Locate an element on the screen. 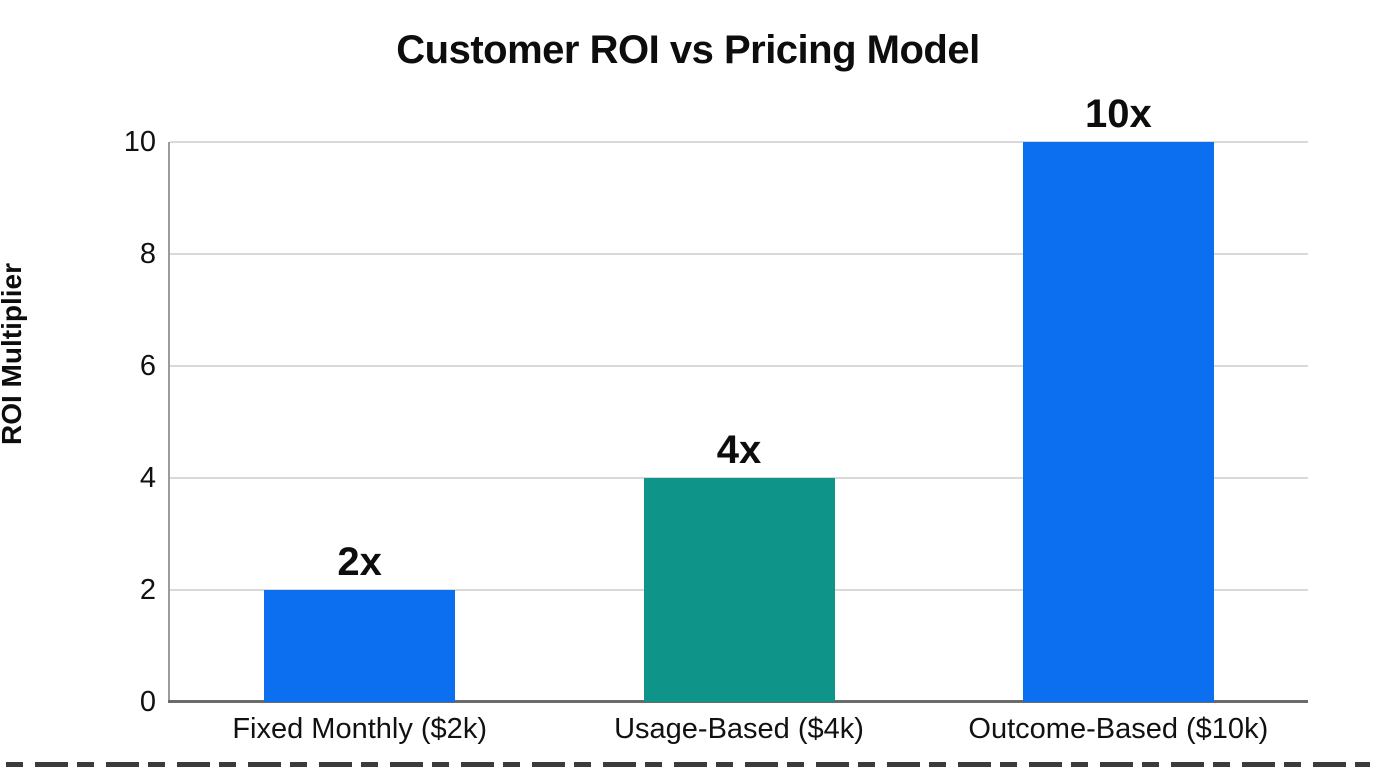 This screenshot has height=768, width=1376. chart-title: Customer ROI vs Pricing Model is located at coordinates (688, 50).